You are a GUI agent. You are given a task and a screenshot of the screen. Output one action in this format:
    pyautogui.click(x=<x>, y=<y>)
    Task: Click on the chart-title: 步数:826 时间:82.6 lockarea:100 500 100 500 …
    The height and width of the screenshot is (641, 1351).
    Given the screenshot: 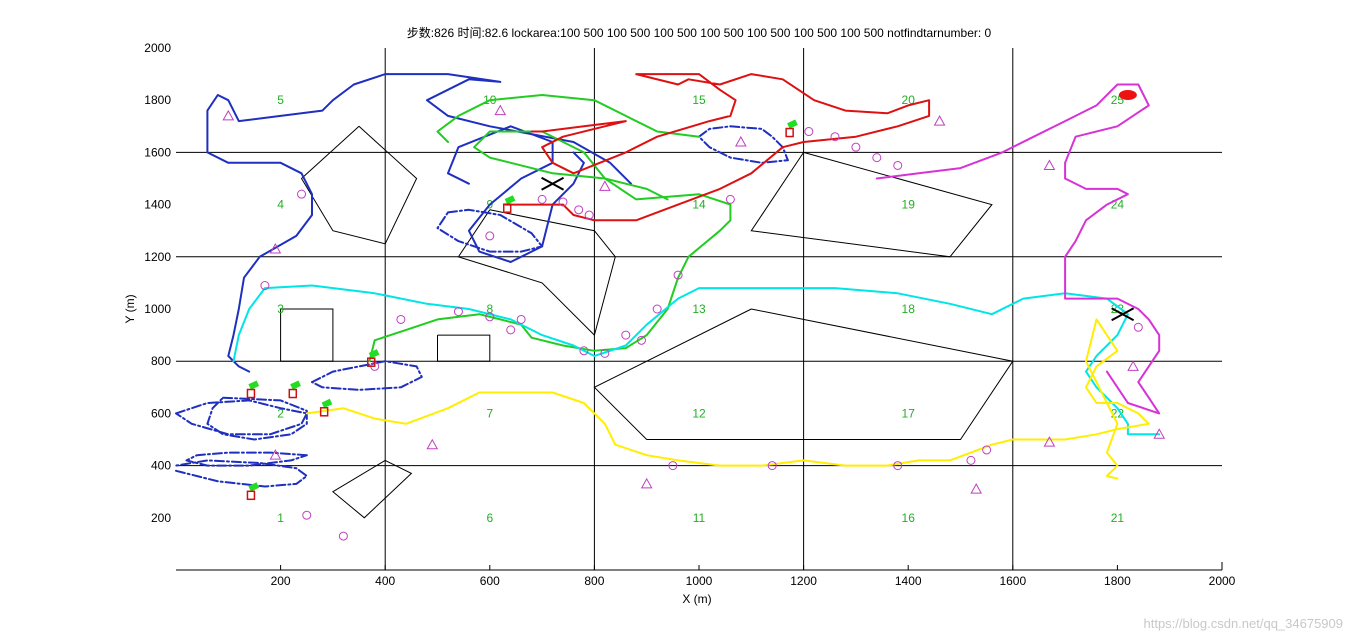 What is the action you would take?
    pyautogui.click(x=699, y=32)
    